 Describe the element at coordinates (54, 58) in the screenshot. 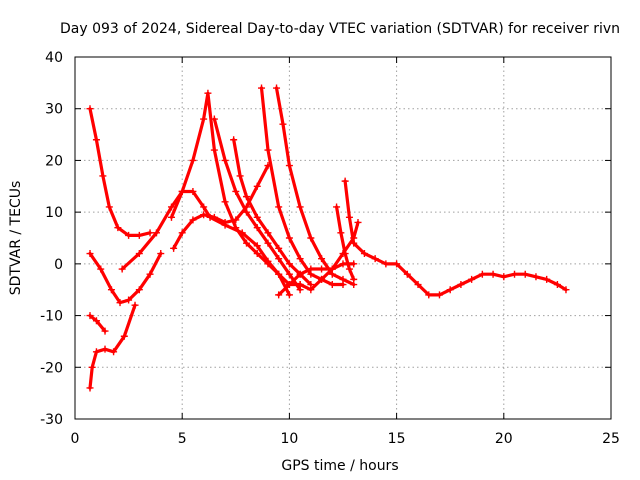

I see `y-tick-label: 40` at that location.